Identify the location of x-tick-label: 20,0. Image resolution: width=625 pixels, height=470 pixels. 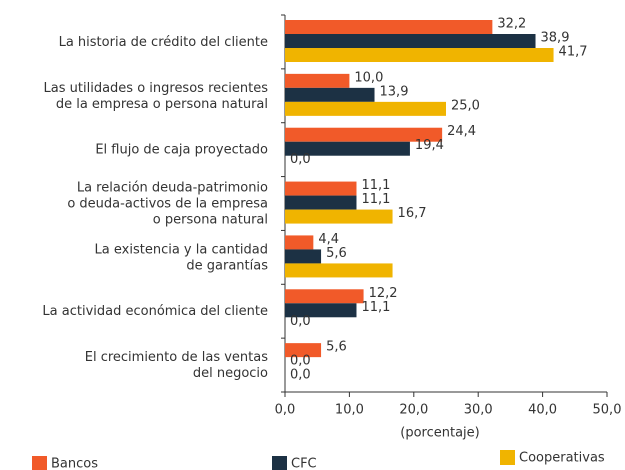
(413, 410).